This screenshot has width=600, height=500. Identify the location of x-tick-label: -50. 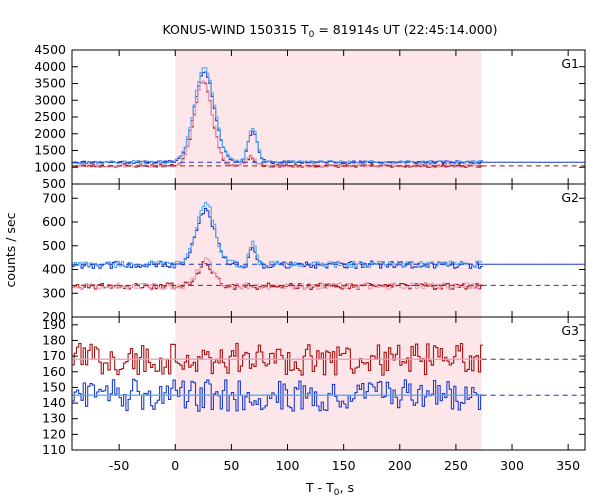
(119, 465).